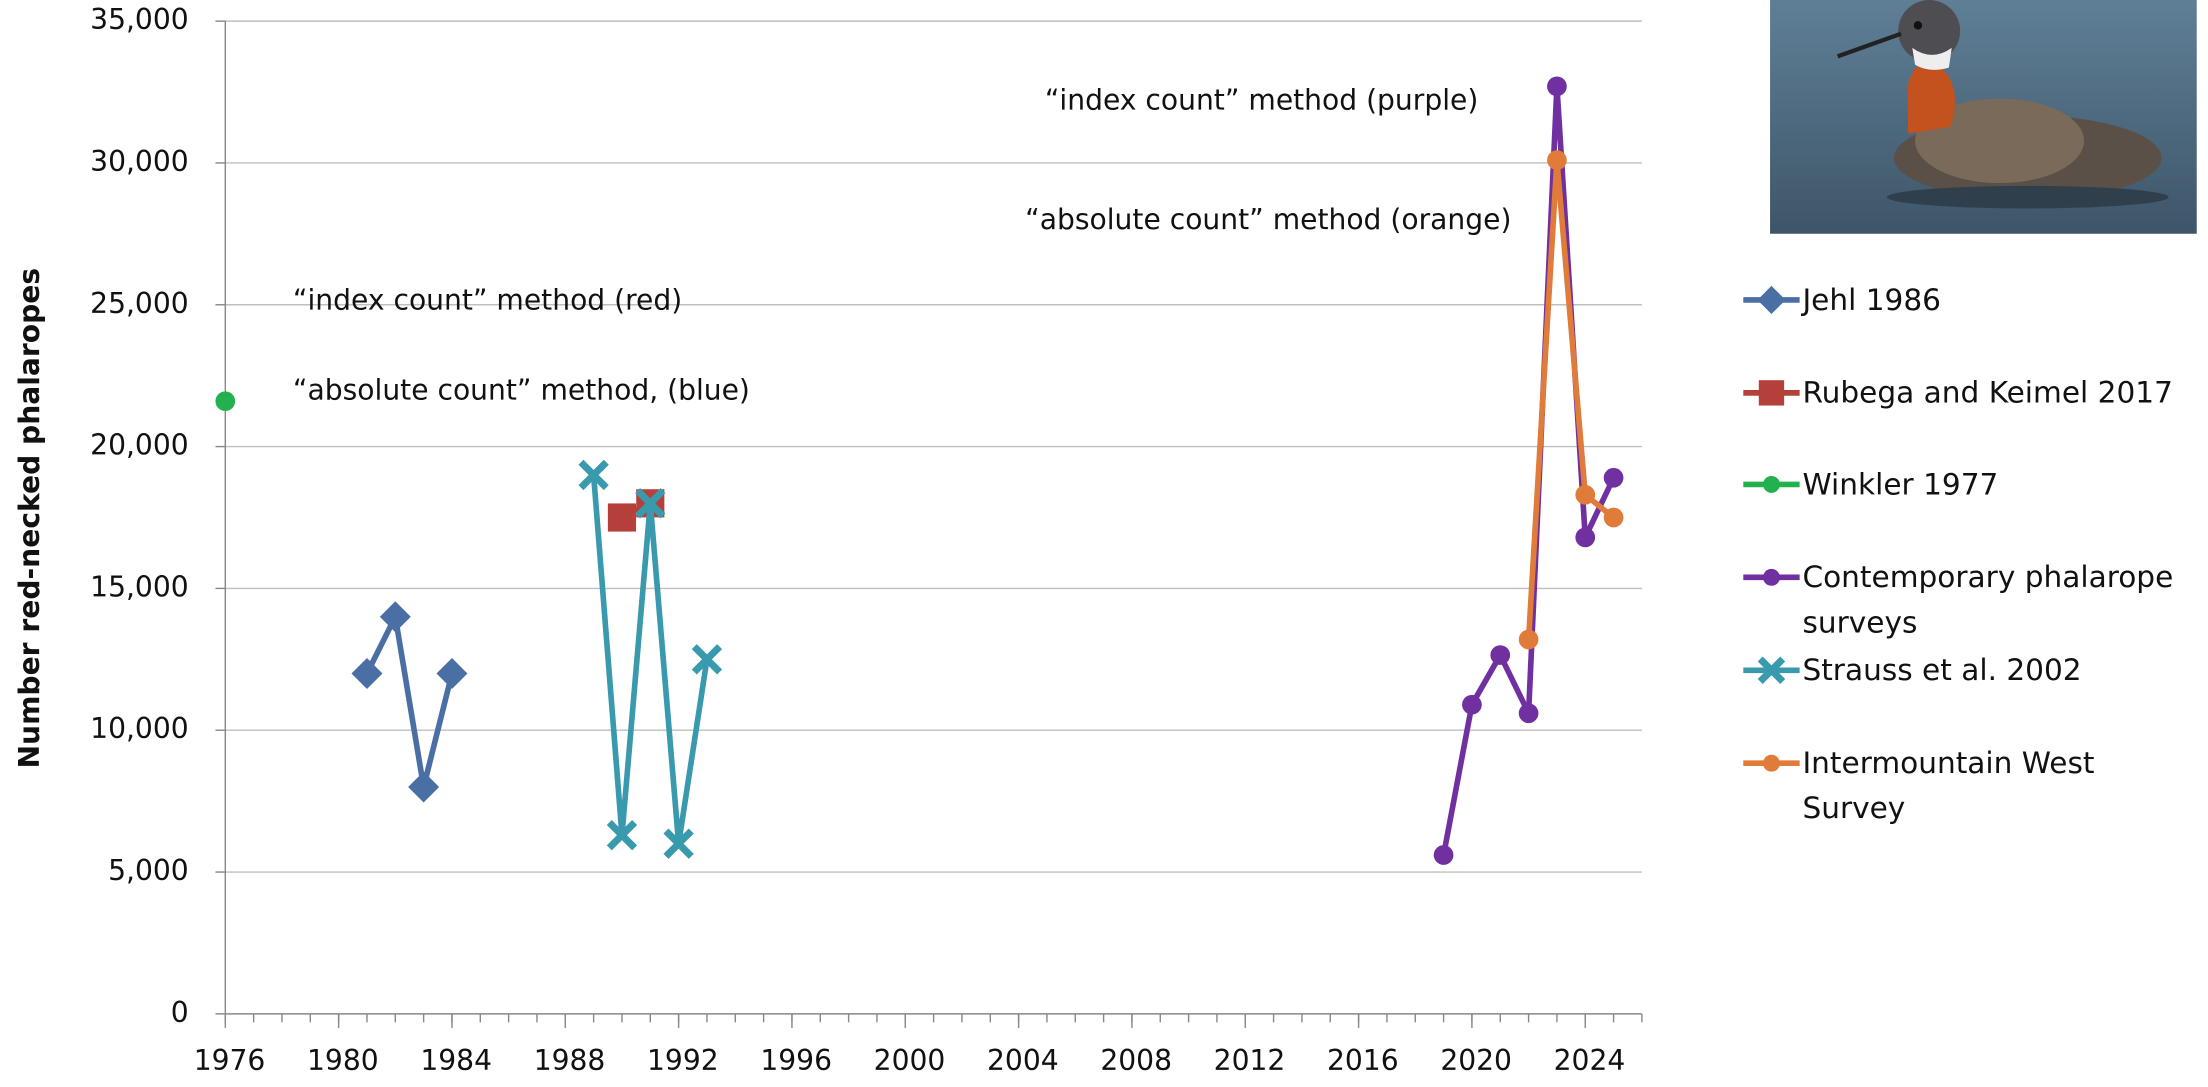  I want to click on y-tick-label: 0, so click(180, 1012).